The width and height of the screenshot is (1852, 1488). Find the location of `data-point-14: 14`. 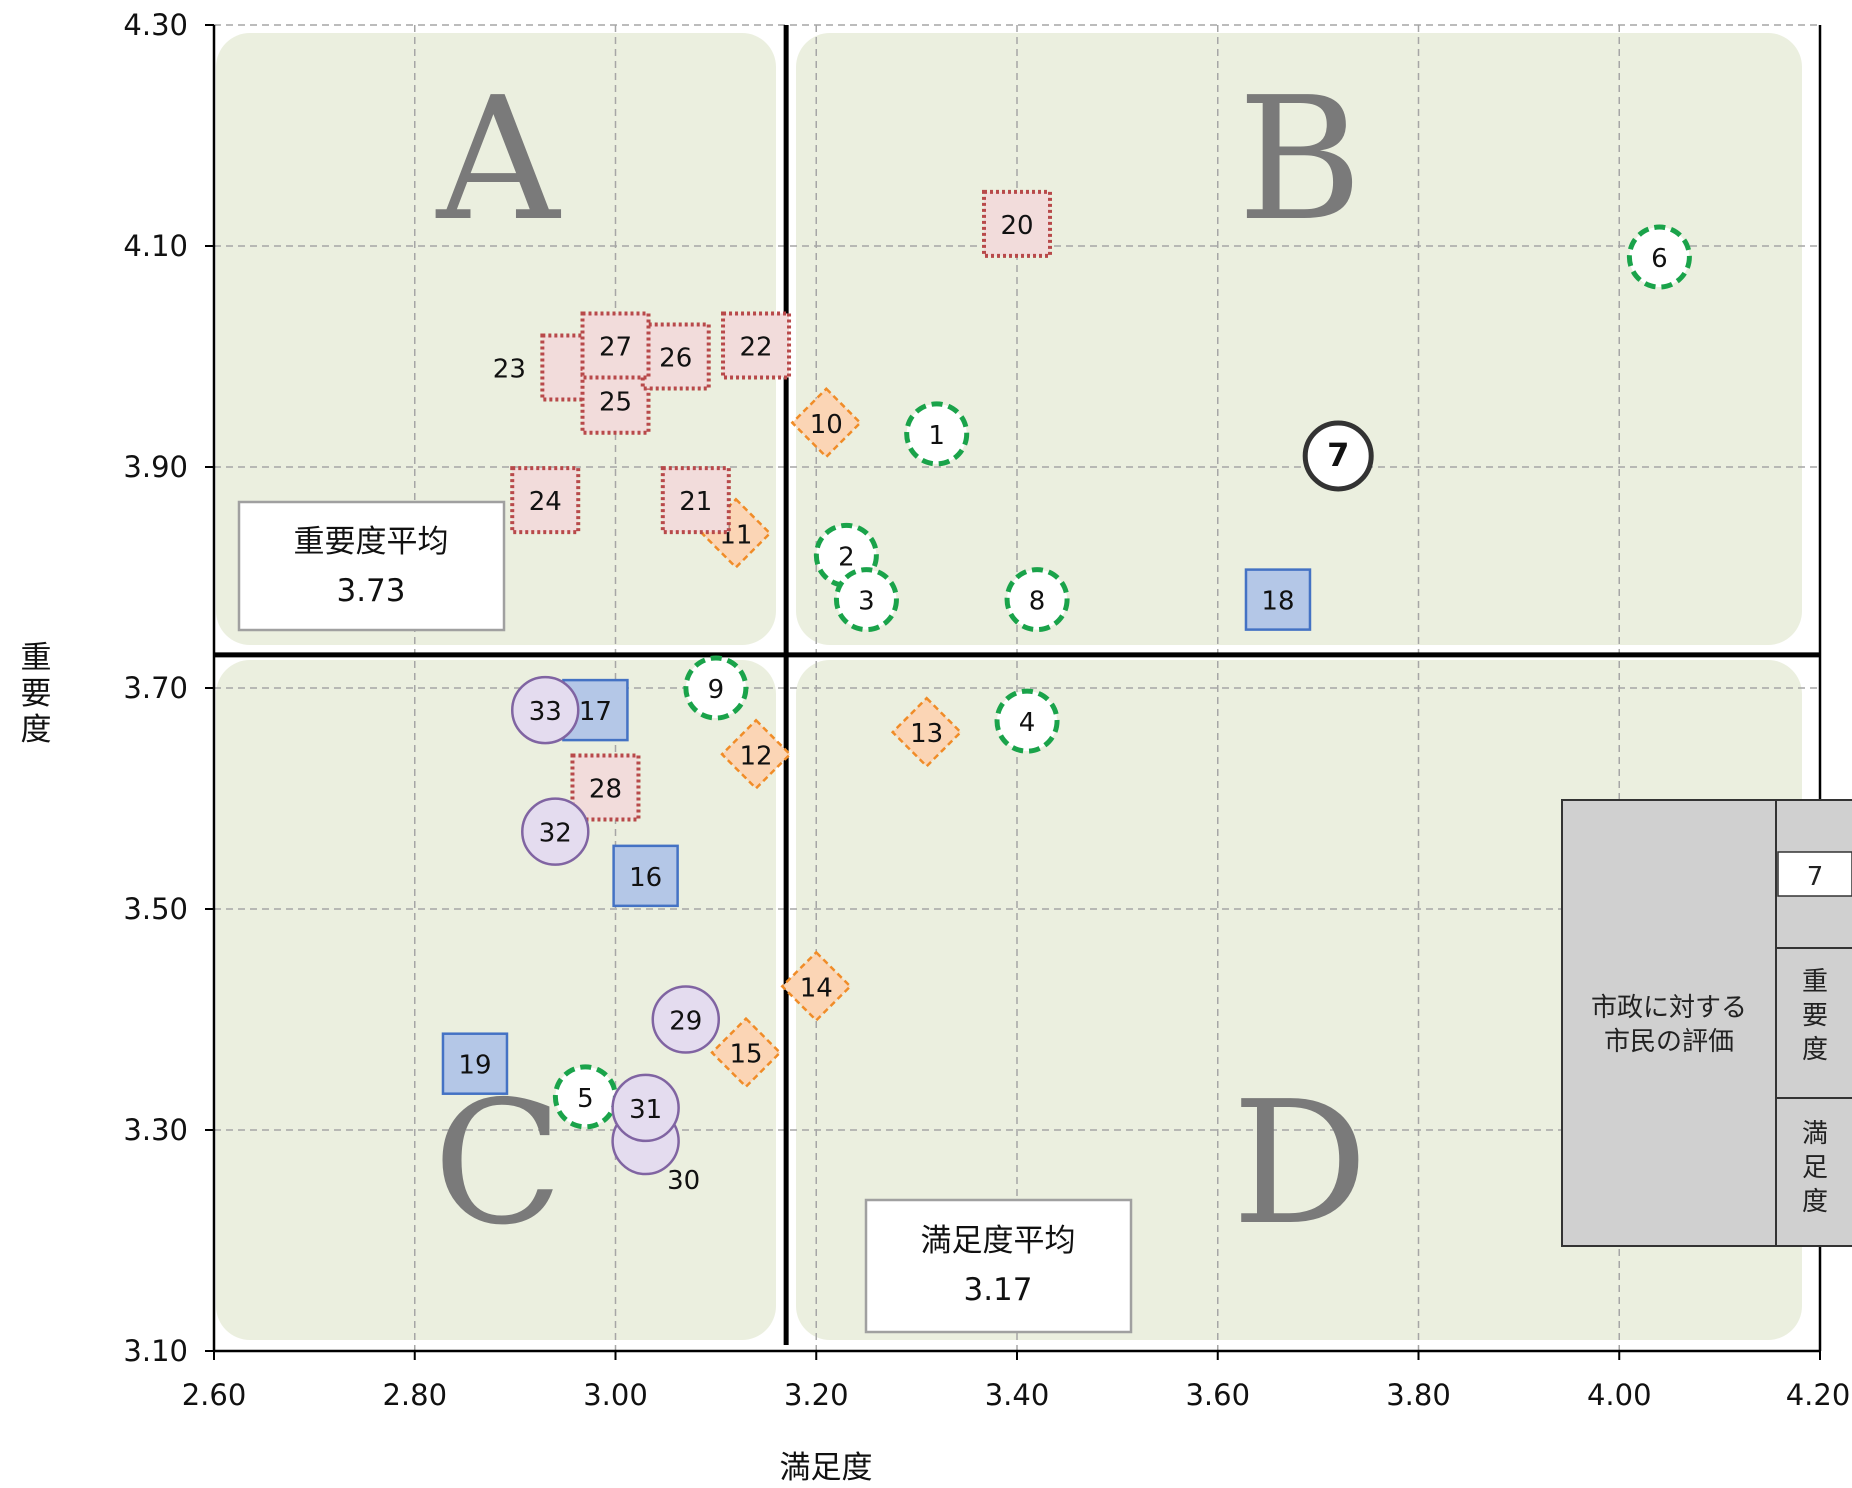

data-point-14: 14 is located at coordinates (816, 986).